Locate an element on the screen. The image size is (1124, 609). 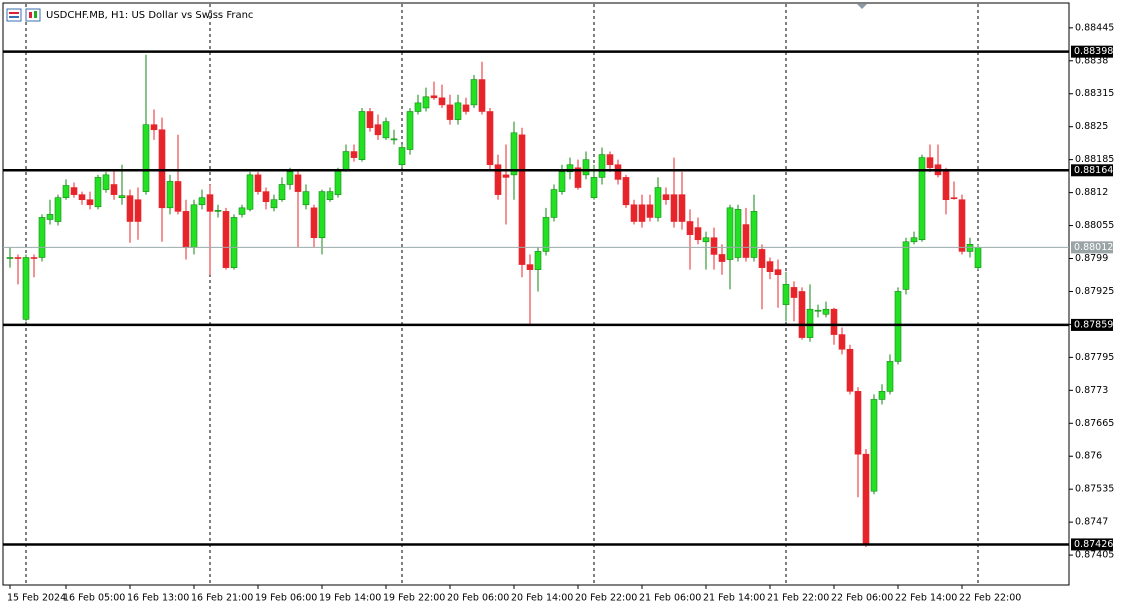
y-tick-label: 0.88055 is located at coordinates (1094, 225).